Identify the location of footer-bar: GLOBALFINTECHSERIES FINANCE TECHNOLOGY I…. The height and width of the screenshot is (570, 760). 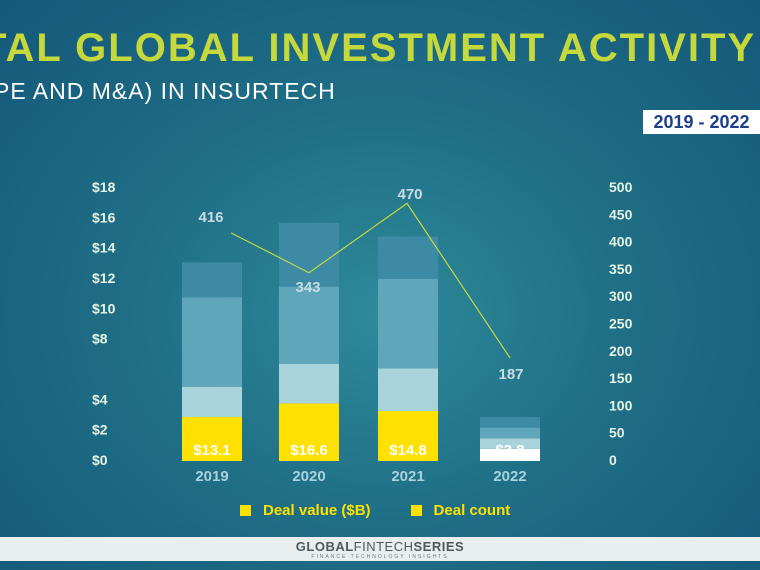
(380, 549).